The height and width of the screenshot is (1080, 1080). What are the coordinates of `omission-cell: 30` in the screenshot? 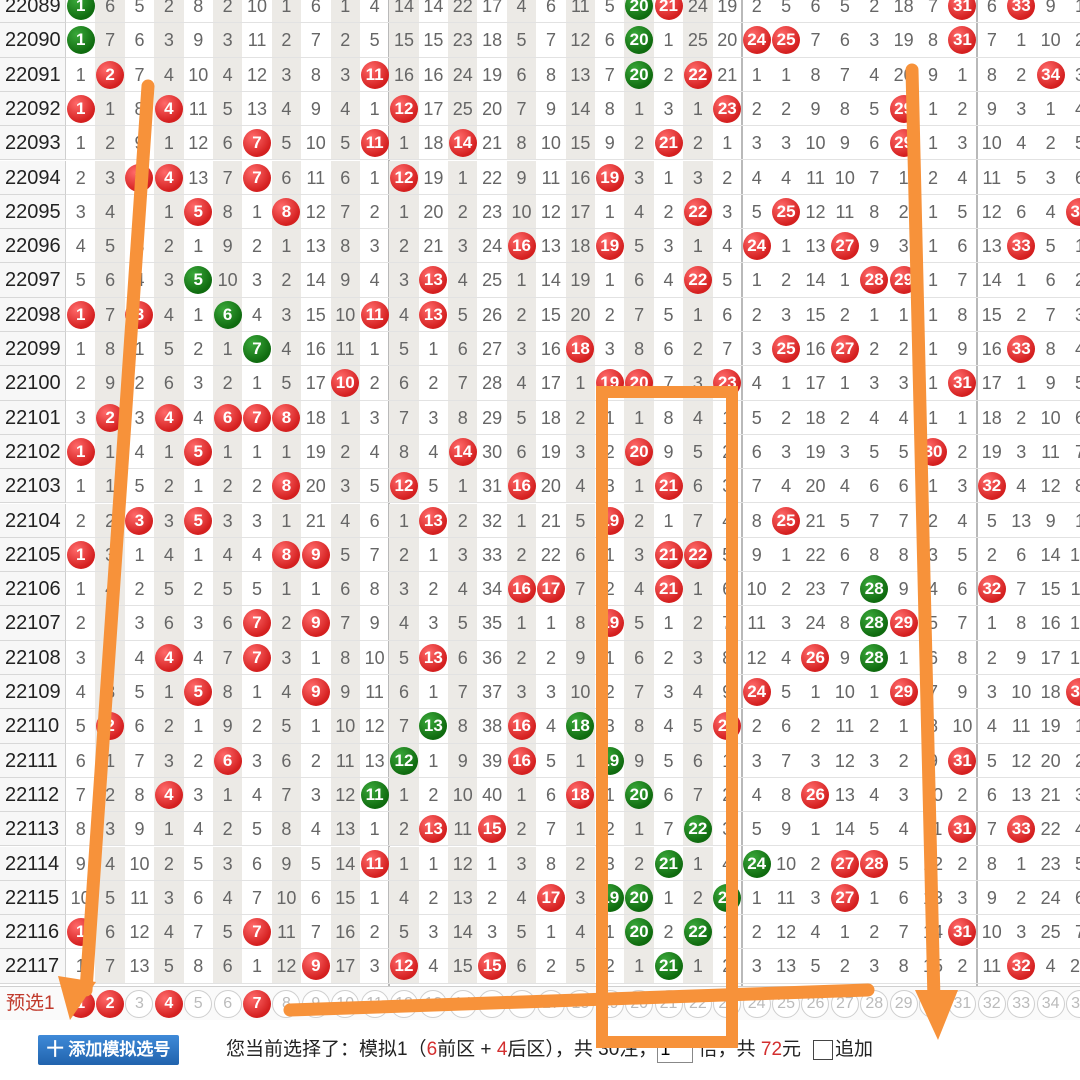 It's located at (492, 452).